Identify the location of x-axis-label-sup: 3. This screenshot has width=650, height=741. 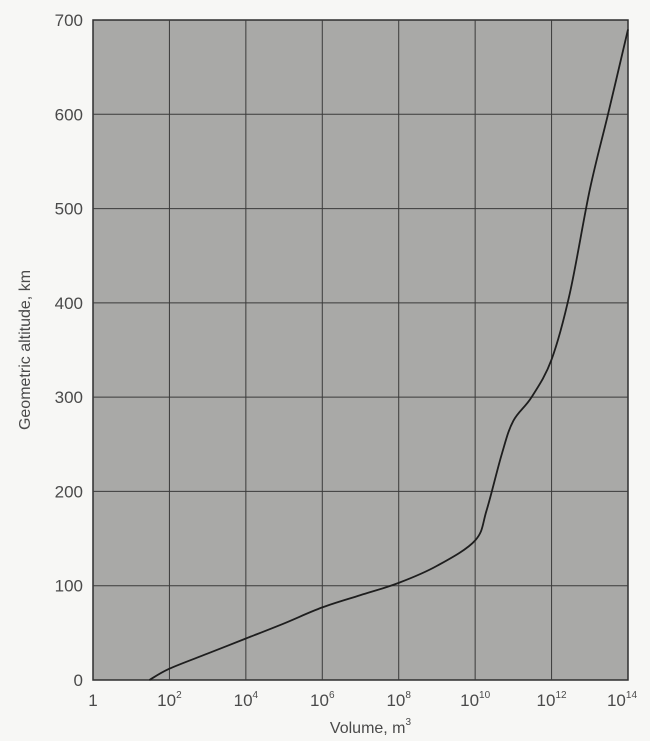
(409, 722).